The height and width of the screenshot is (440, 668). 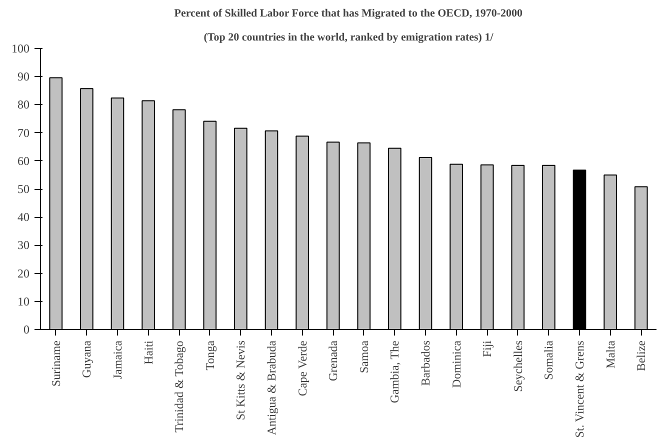 What do you see at coordinates (487, 349) in the screenshot?
I see `x-tick-label: Fiji` at bounding box center [487, 349].